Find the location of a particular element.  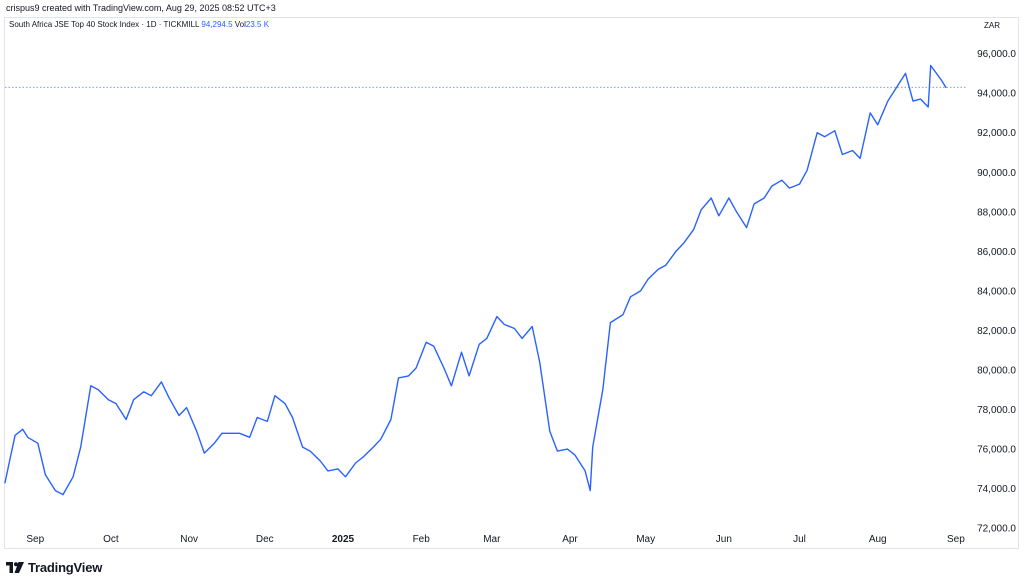

volume-label: Vol is located at coordinates (240, 24).